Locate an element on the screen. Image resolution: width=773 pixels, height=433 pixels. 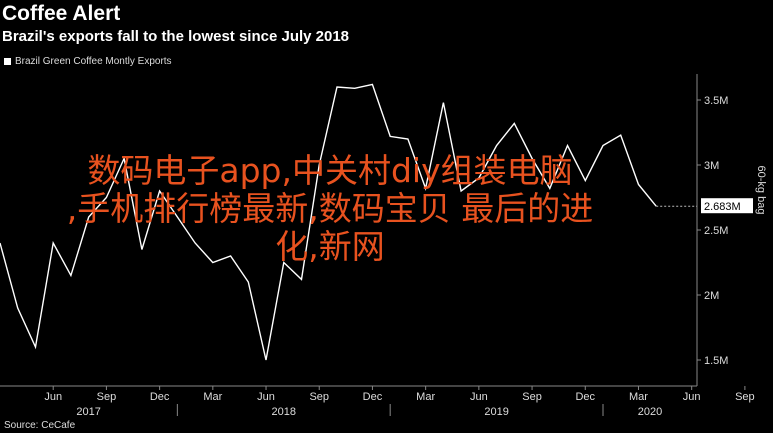
legend: Brazil Green Coffee Montly Exports is located at coordinates (88, 61).